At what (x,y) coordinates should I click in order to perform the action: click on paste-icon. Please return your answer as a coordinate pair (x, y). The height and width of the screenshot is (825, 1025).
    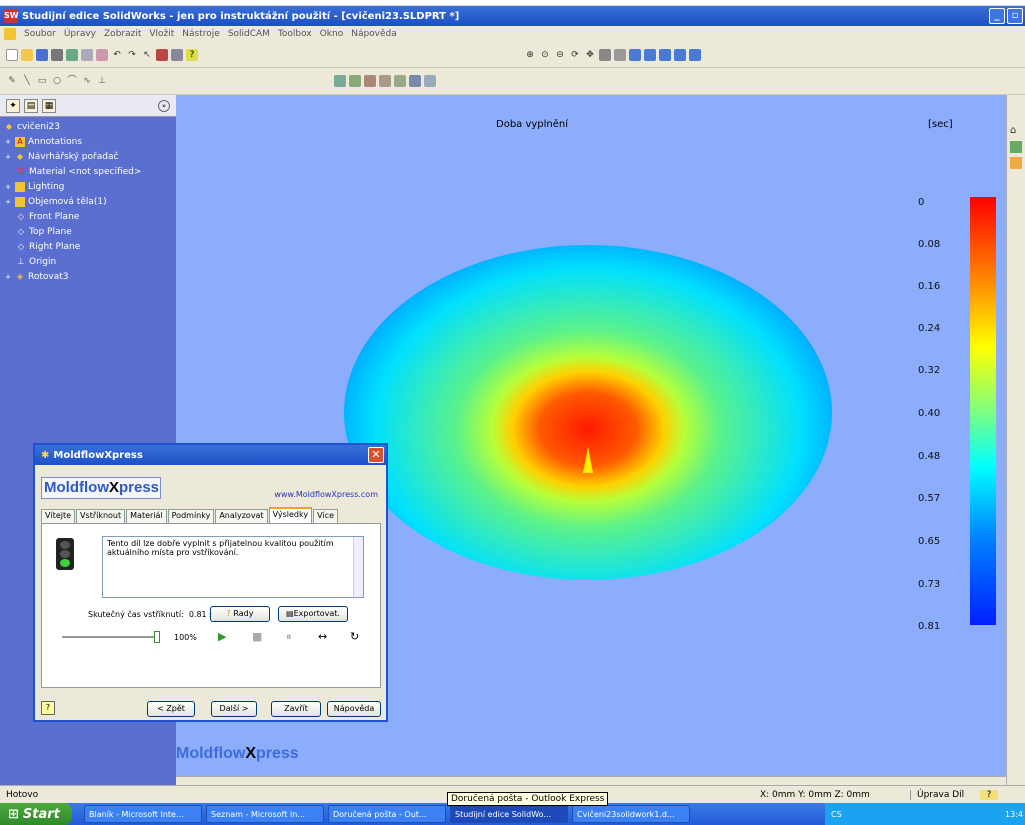
    Looking at the image, I should click on (102, 54).